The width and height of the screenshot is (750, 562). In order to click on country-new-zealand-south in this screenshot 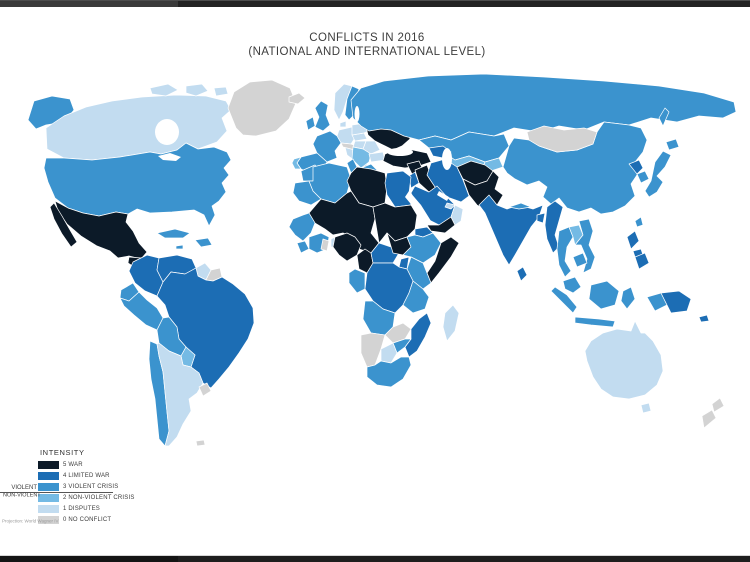, I will do `click(709, 419)`.